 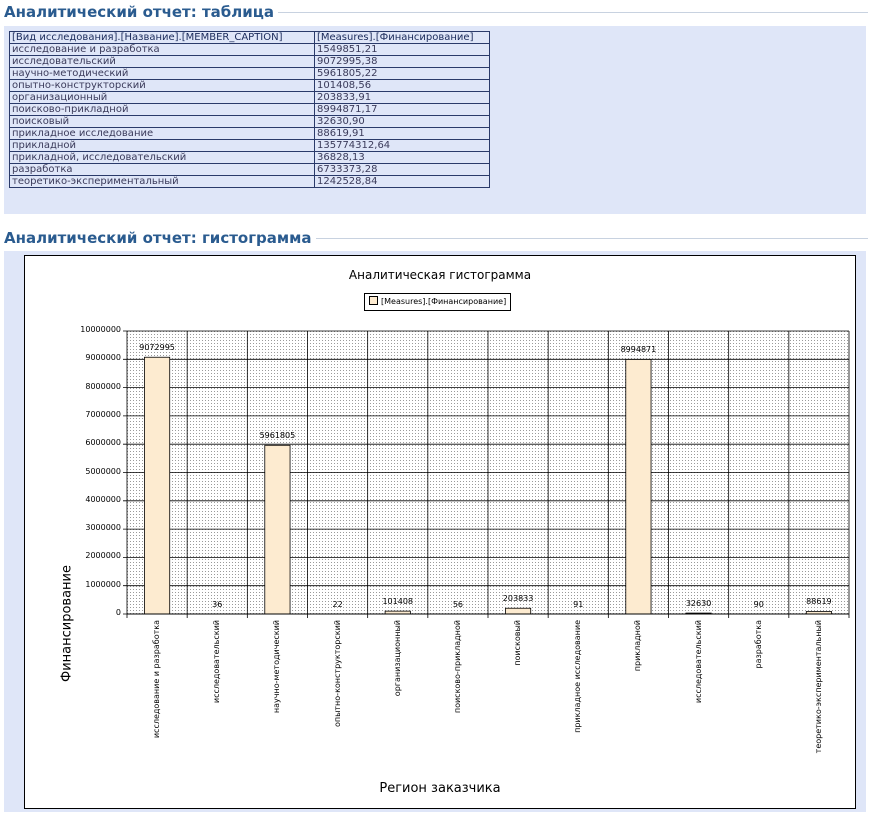 I want to click on legend-swatch, so click(x=373, y=300).